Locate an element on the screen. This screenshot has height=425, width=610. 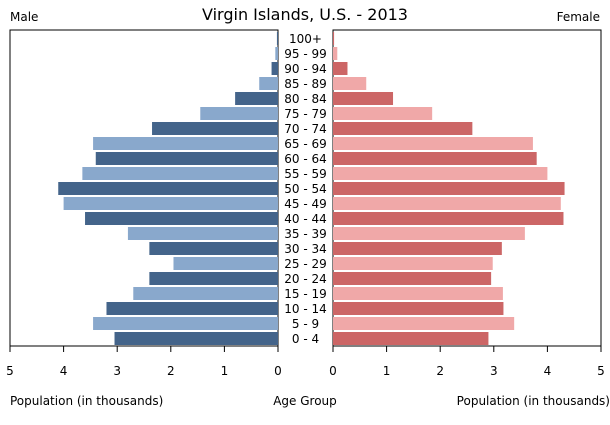
male-x-tick-label: 2 is located at coordinates (171, 371).